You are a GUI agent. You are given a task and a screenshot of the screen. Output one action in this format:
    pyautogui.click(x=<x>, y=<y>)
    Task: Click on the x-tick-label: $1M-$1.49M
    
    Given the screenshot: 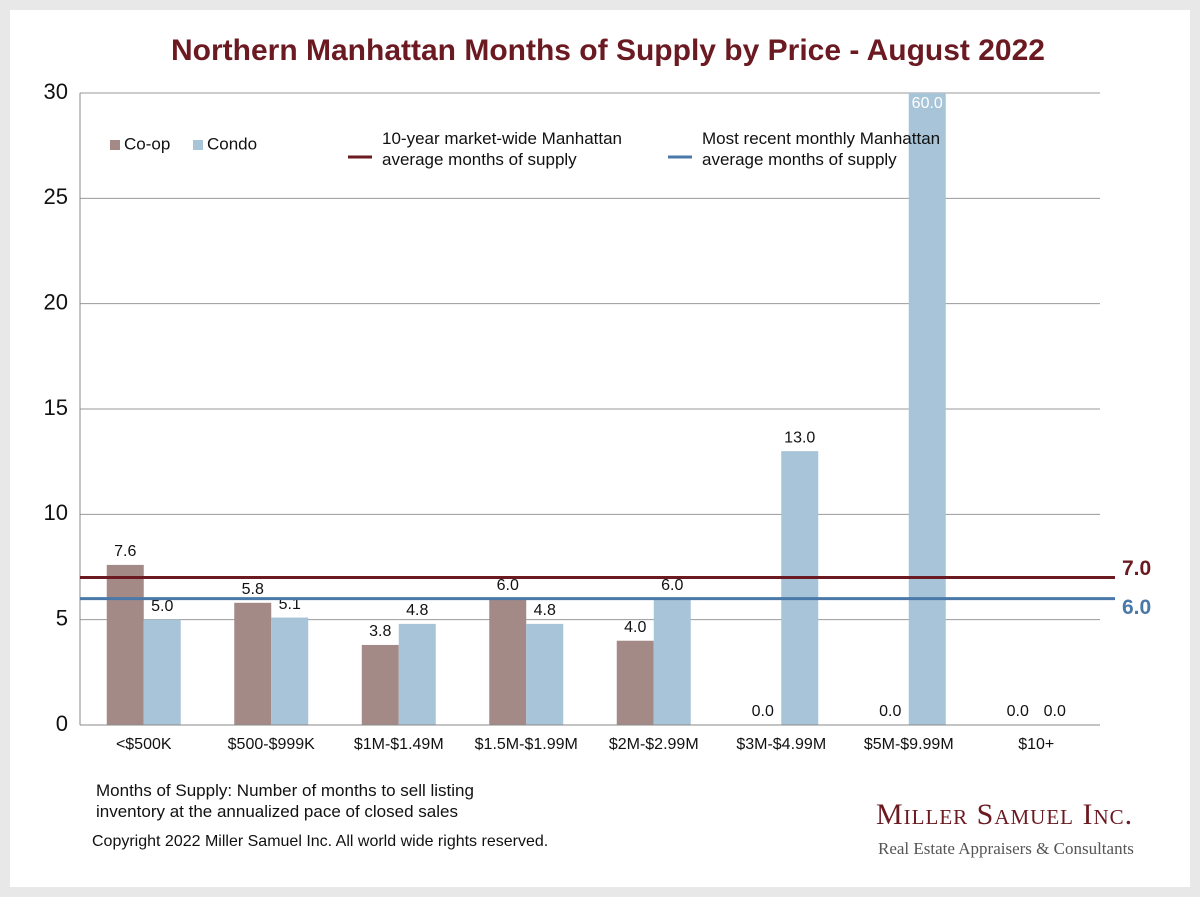 What is the action you would take?
    pyautogui.click(x=399, y=744)
    